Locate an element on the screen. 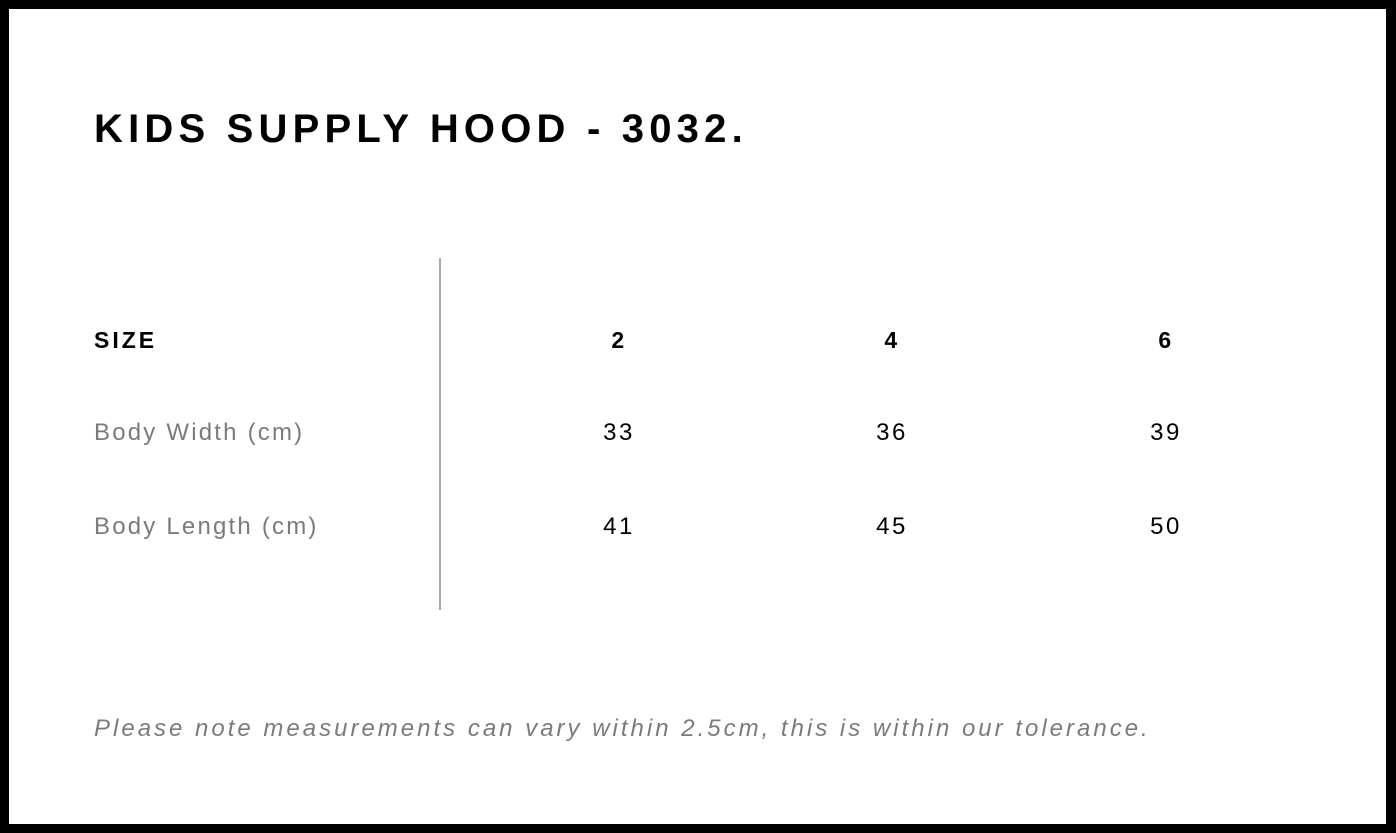 This screenshot has width=1396, height=833. size-header-cell: 4 is located at coordinates (892, 340).